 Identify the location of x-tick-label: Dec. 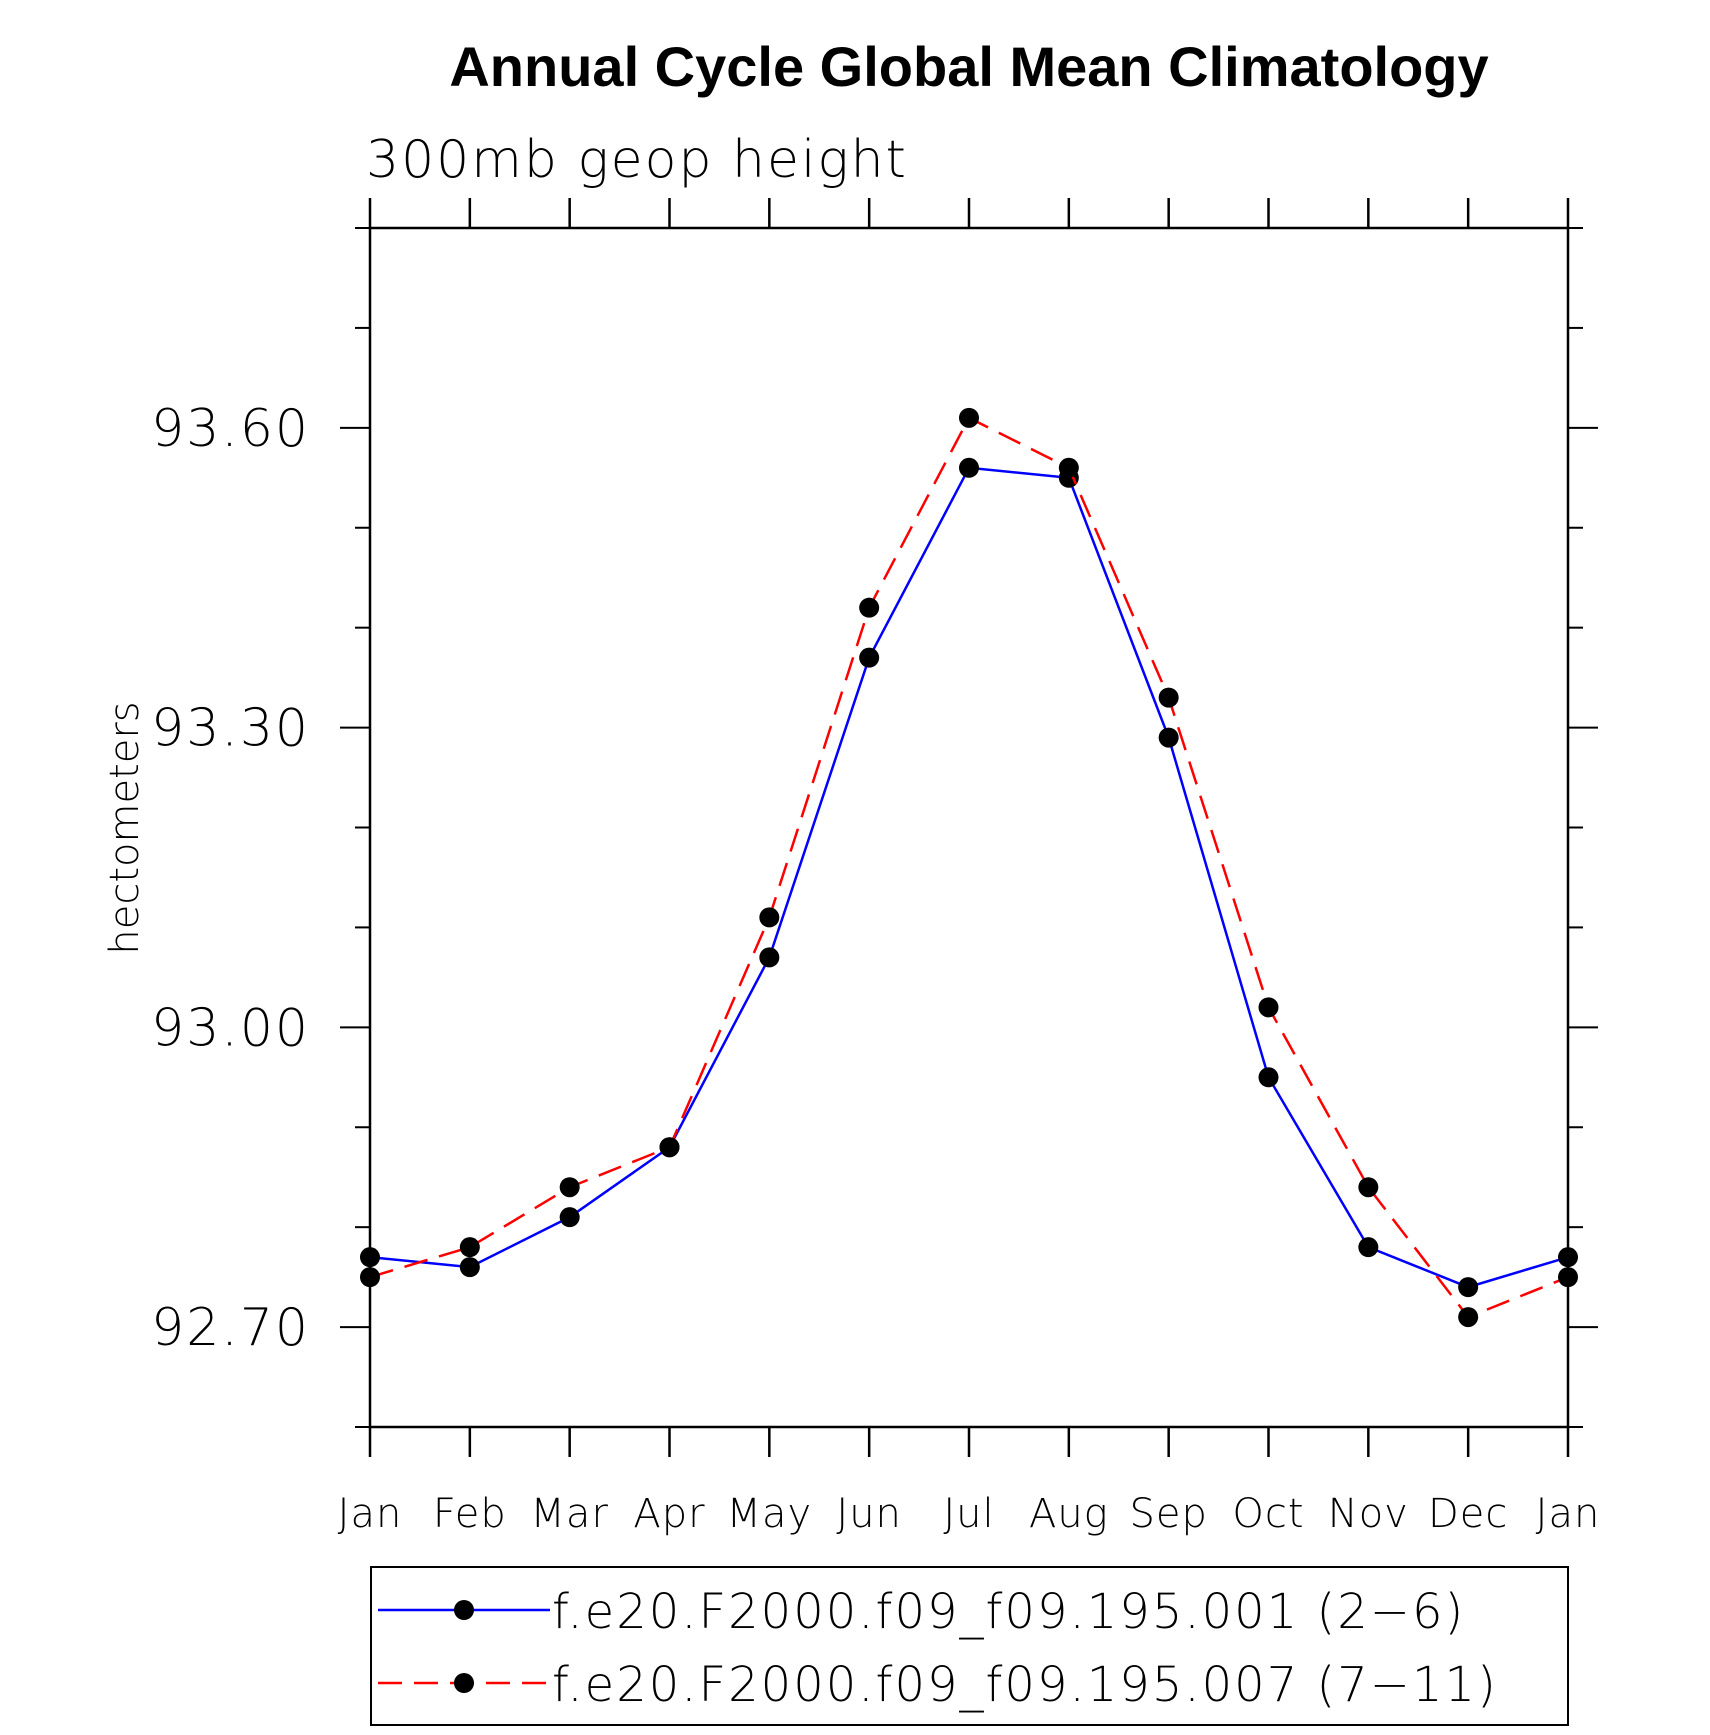
(1468, 1514).